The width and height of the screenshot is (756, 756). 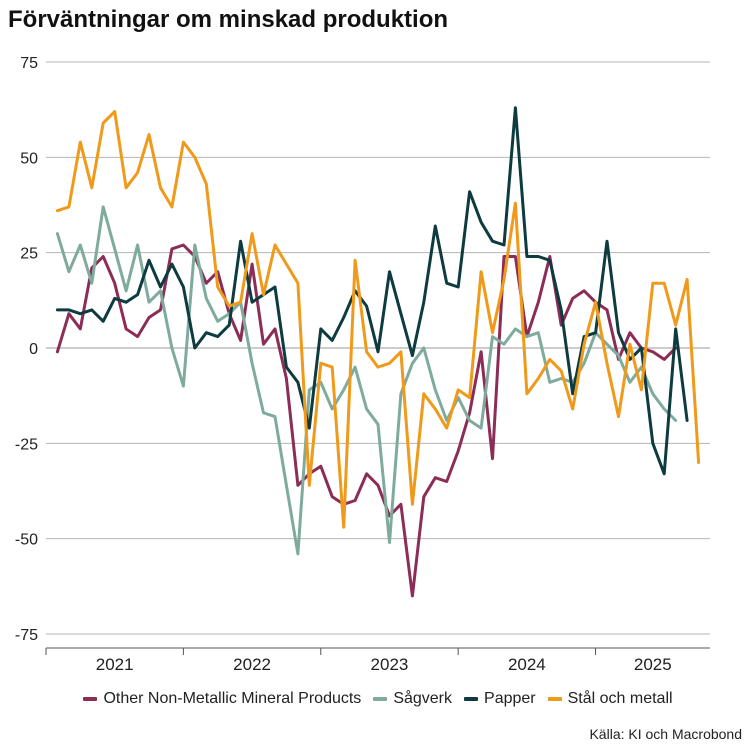 What do you see at coordinates (527, 664) in the screenshot?
I see `x-tick-label: 2024` at bounding box center [527, 664].